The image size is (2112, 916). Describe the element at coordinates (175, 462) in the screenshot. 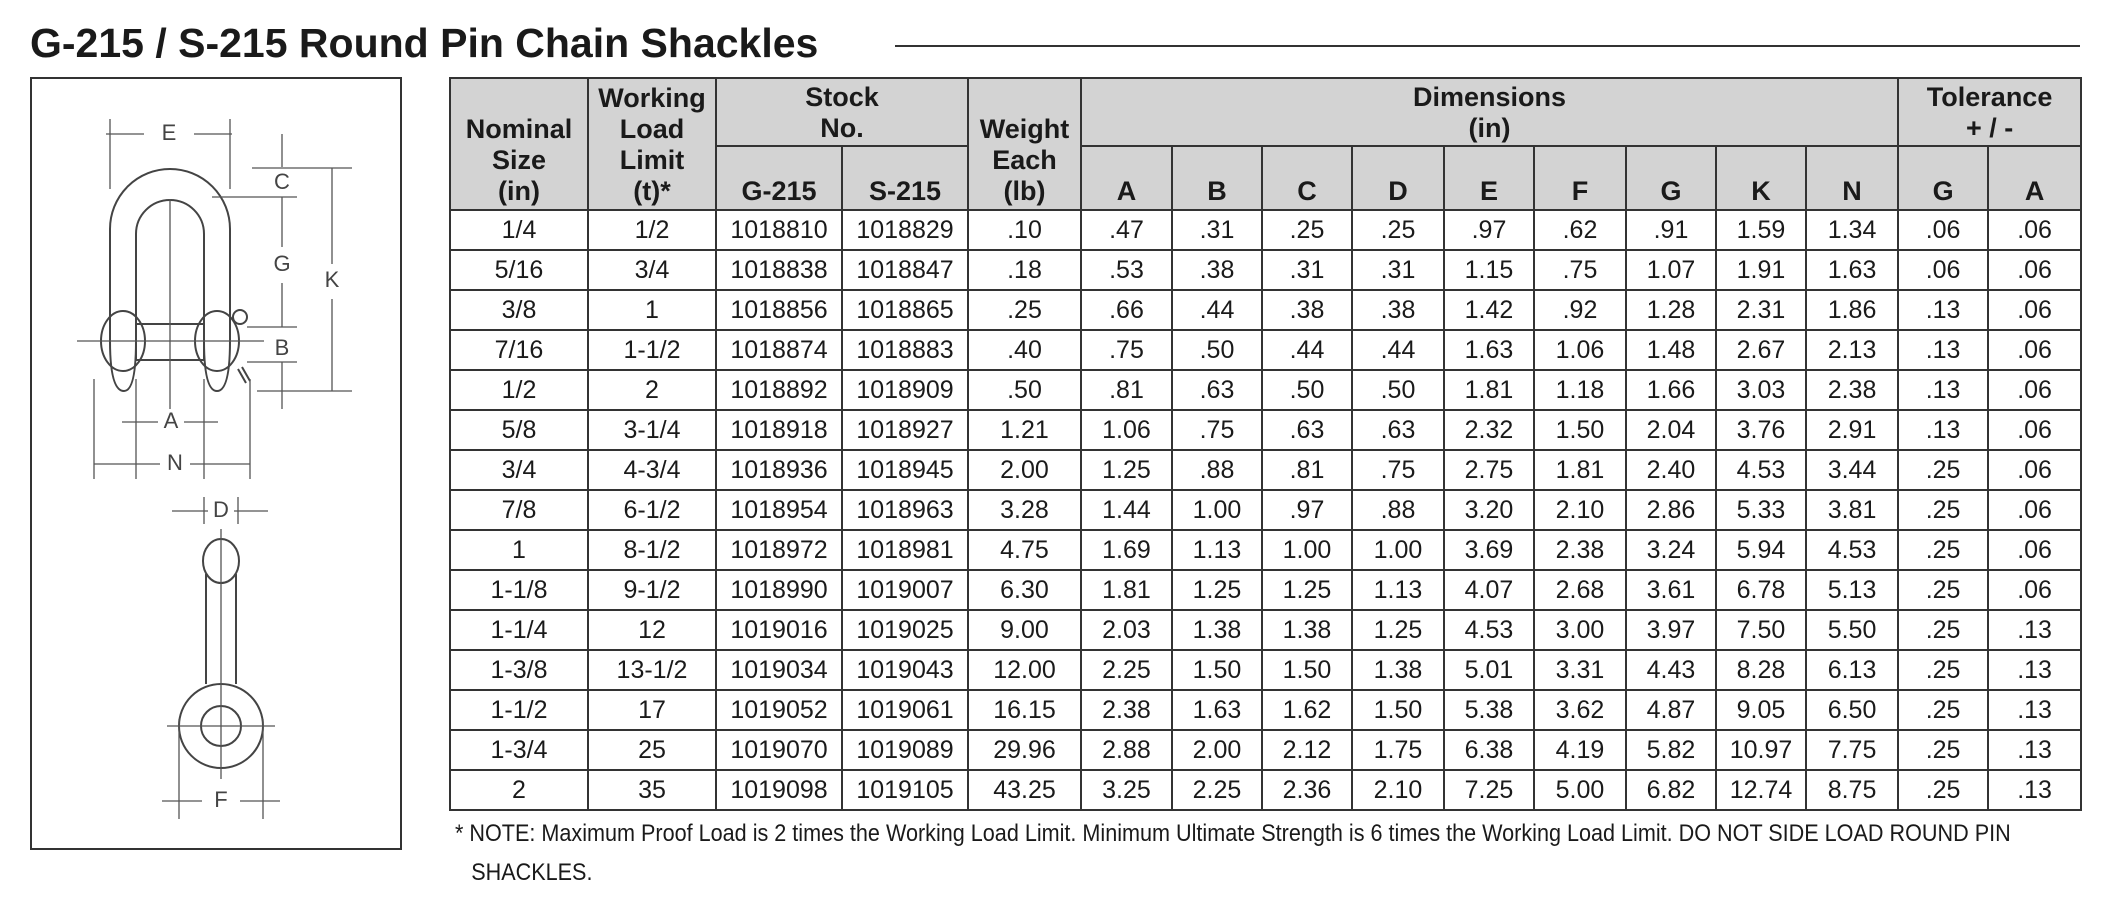

I see `dimension-label: N` at that location.